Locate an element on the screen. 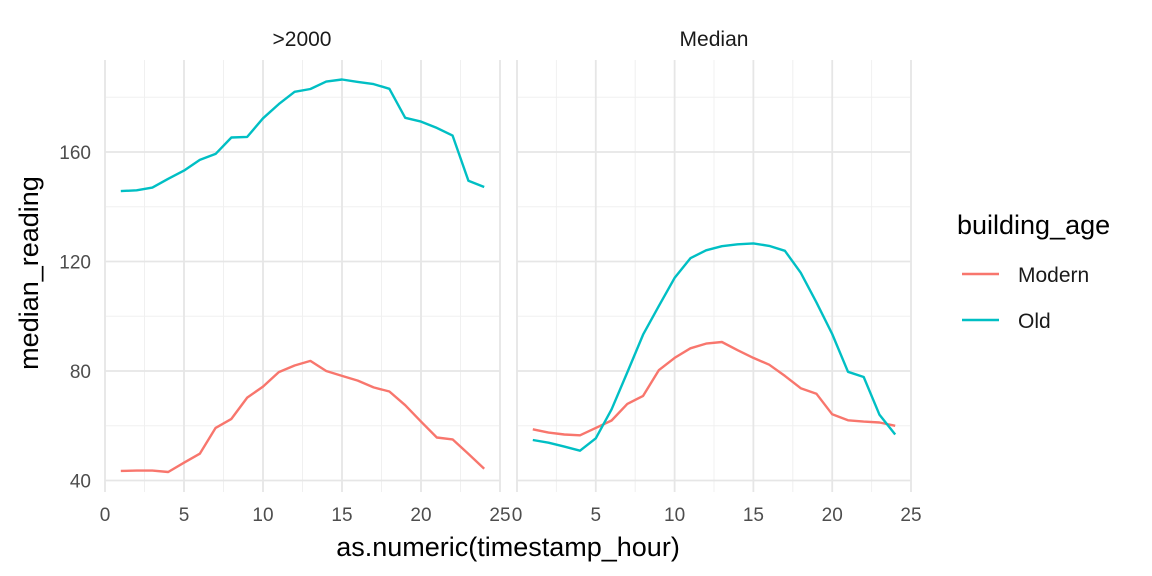 The height and width of the screenshot is (576, 1152). y-tick-label: 120 is located at coordinates (75, 263).